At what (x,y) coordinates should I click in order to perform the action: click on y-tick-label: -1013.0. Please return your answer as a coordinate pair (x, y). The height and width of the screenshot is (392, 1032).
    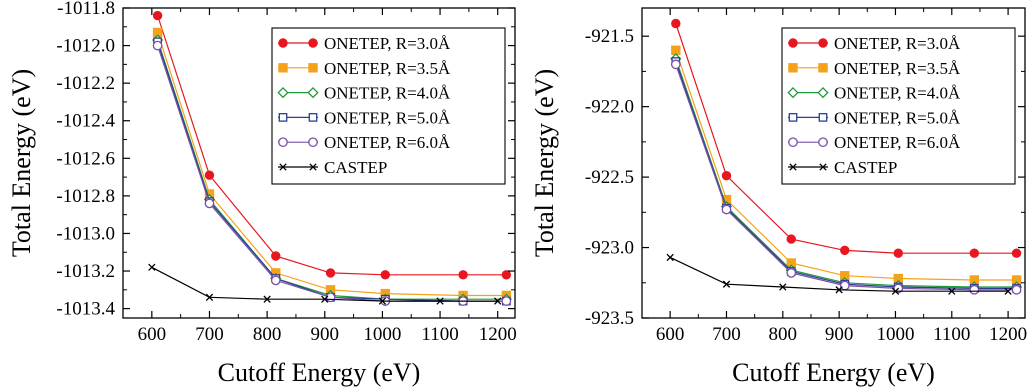
    Looking at the image, I should click on (85, 233).